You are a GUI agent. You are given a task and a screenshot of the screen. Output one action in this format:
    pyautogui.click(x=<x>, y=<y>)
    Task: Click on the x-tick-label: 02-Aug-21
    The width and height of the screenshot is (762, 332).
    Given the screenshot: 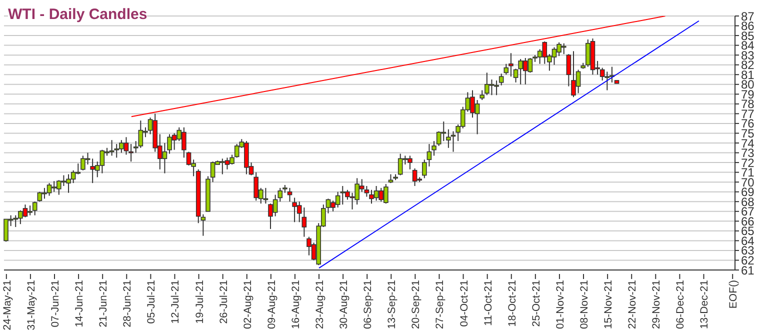 What is the action you would take?
    pyautogui.click(x=248, y=305)
    